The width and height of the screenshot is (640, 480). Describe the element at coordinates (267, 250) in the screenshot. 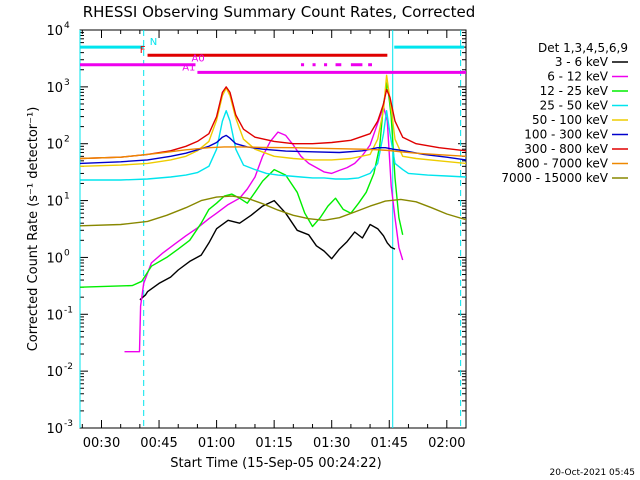

I see `series-line-3-6-kev` at that location.